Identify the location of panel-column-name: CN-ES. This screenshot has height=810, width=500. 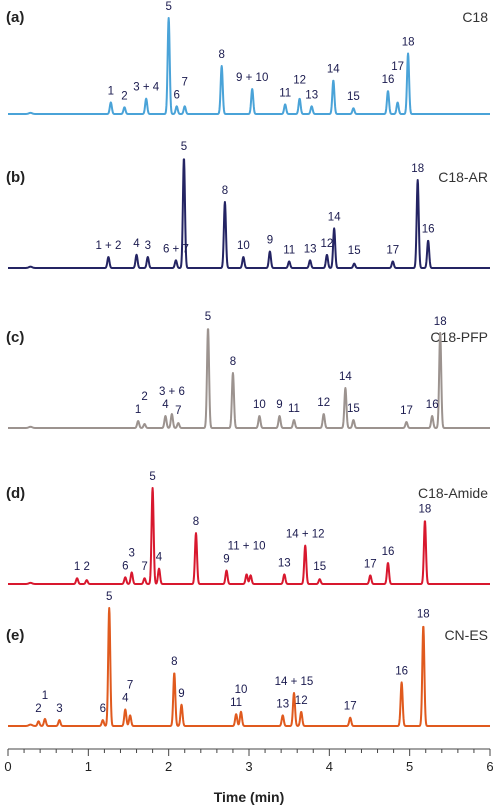
(466, 635).